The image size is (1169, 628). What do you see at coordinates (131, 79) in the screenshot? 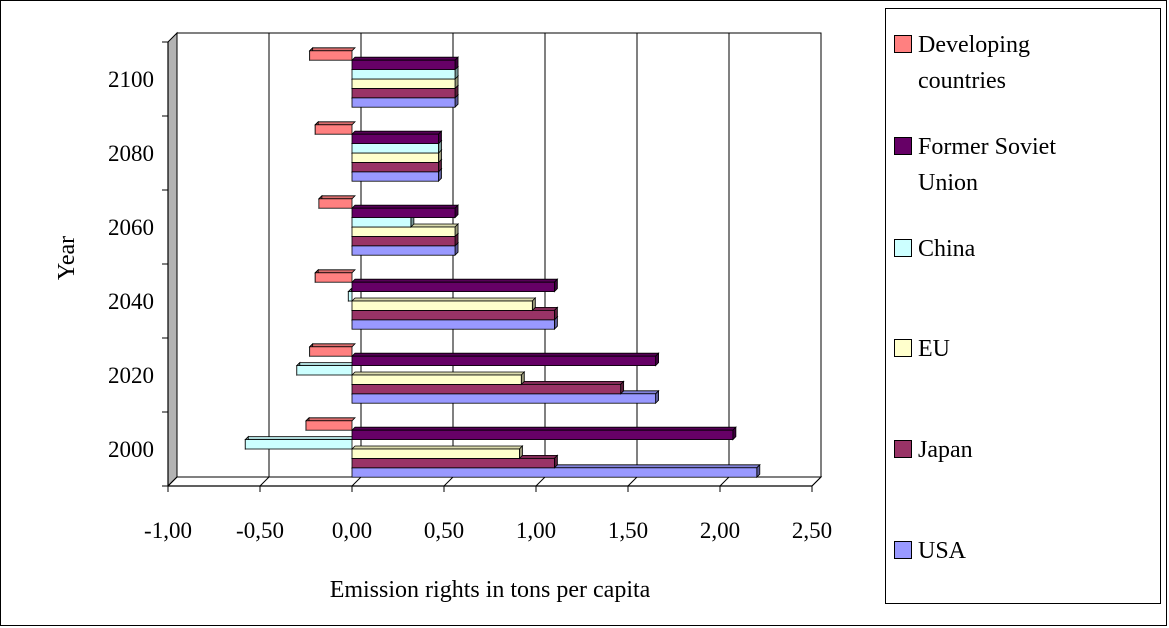
I see `y-tick-label-2100: 2100` at bounding box center [131, 79].